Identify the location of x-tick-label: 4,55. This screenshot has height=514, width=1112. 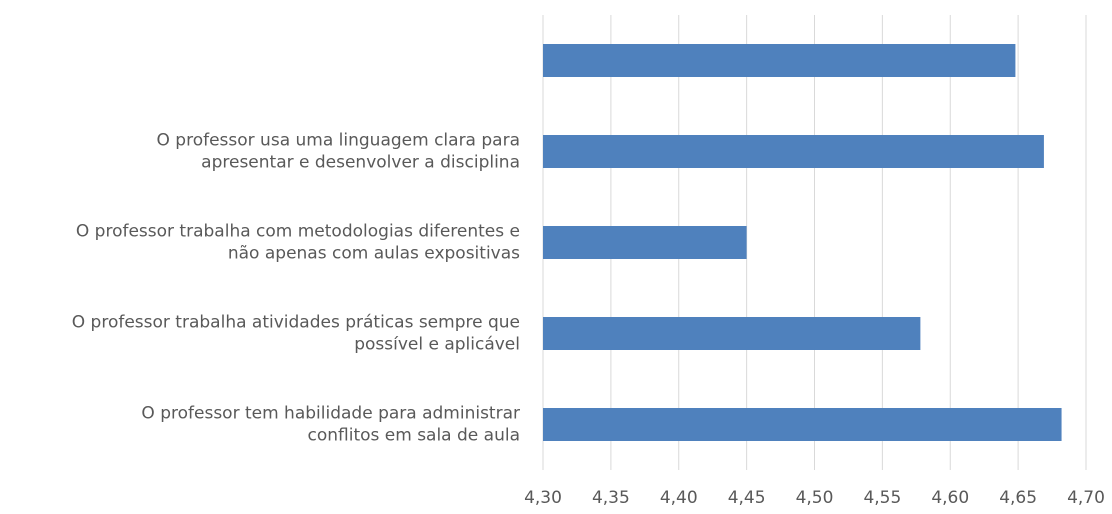
(882, 498).